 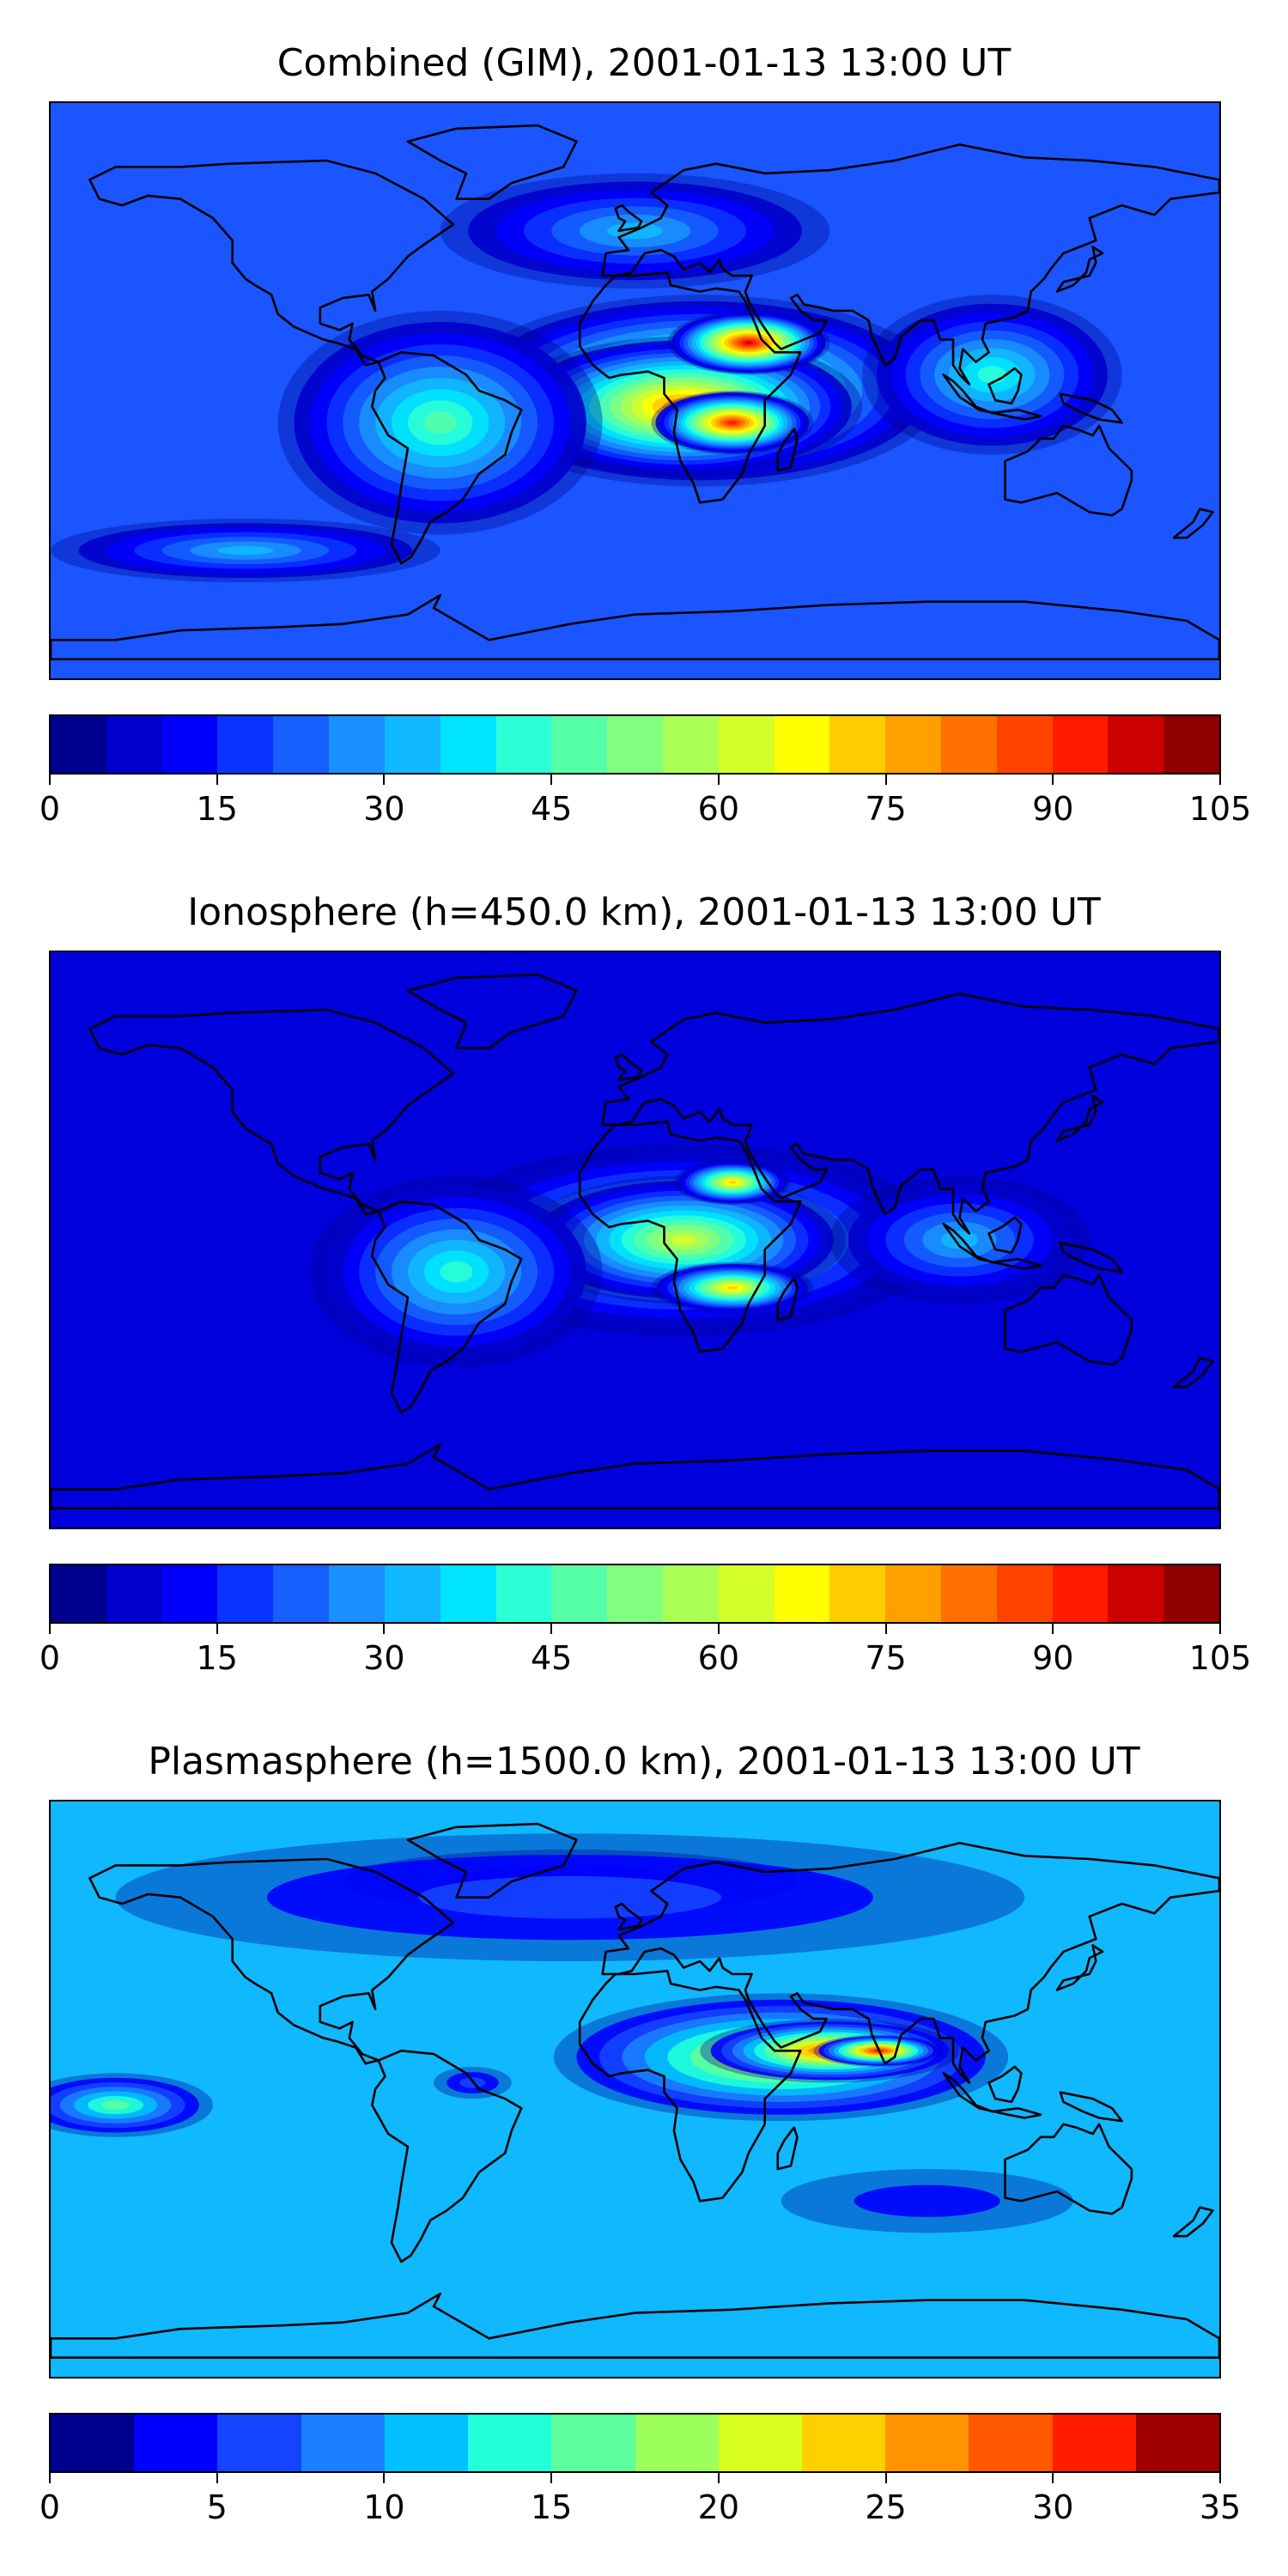 What do you see at coordinates (635, 1477) in the screenshot?
I see `coastline-antarctica` at bounding box center [635, 1477].